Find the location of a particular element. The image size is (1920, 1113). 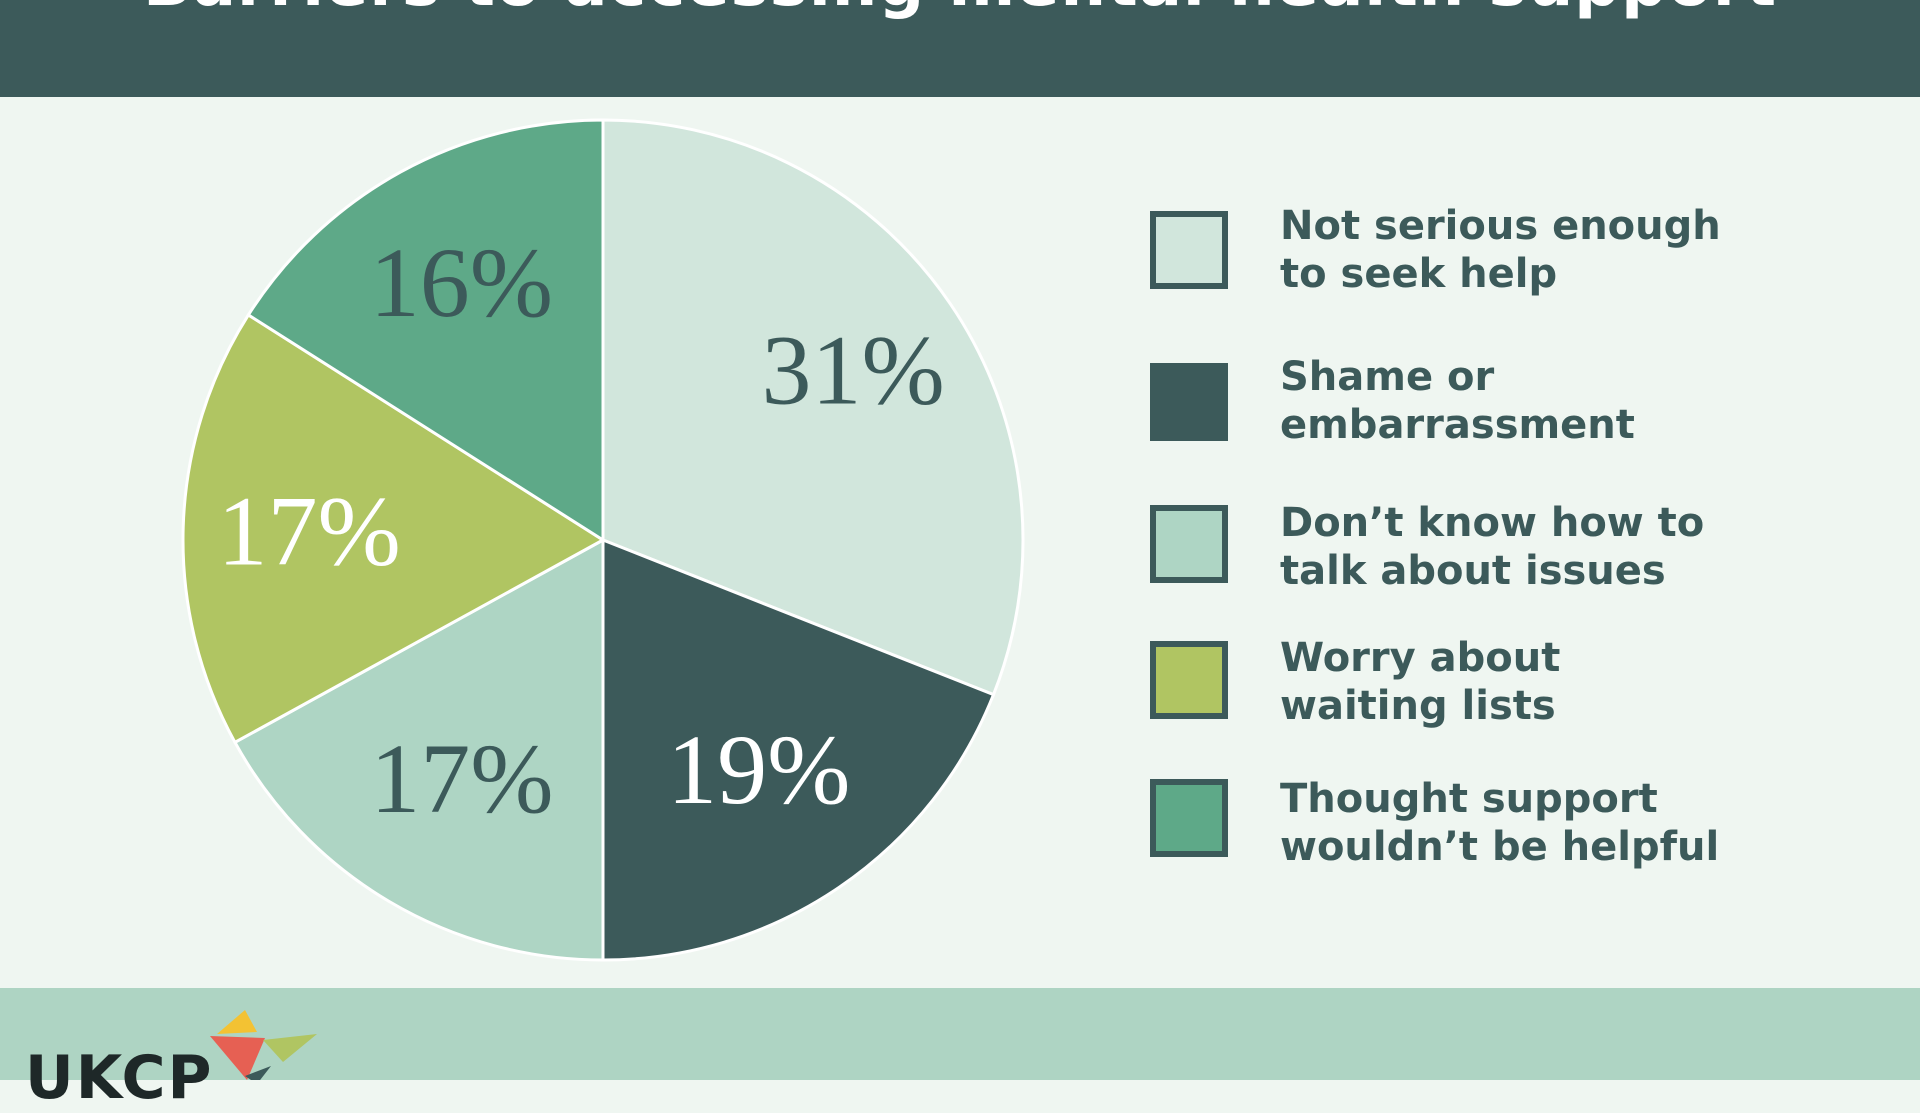

legend-label: Don’t know how to talk about issues is located at coordinates (1492, 547).